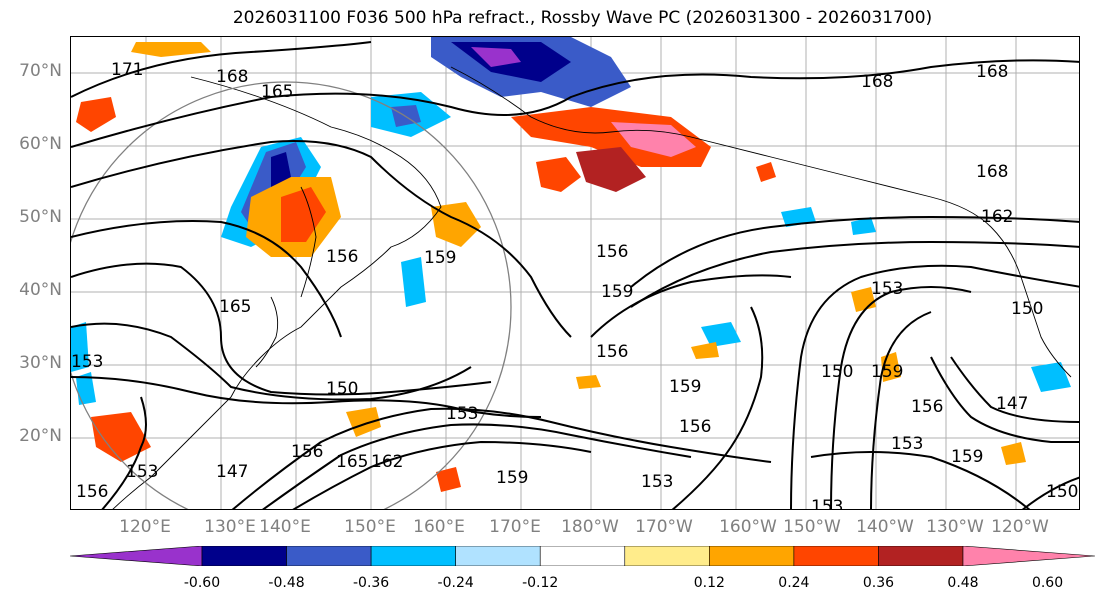  What do you see at coordinates (1020, 527) in the screenshot?
I see `lon-label-120w: 120°W` at bounding box center [1020, 527].